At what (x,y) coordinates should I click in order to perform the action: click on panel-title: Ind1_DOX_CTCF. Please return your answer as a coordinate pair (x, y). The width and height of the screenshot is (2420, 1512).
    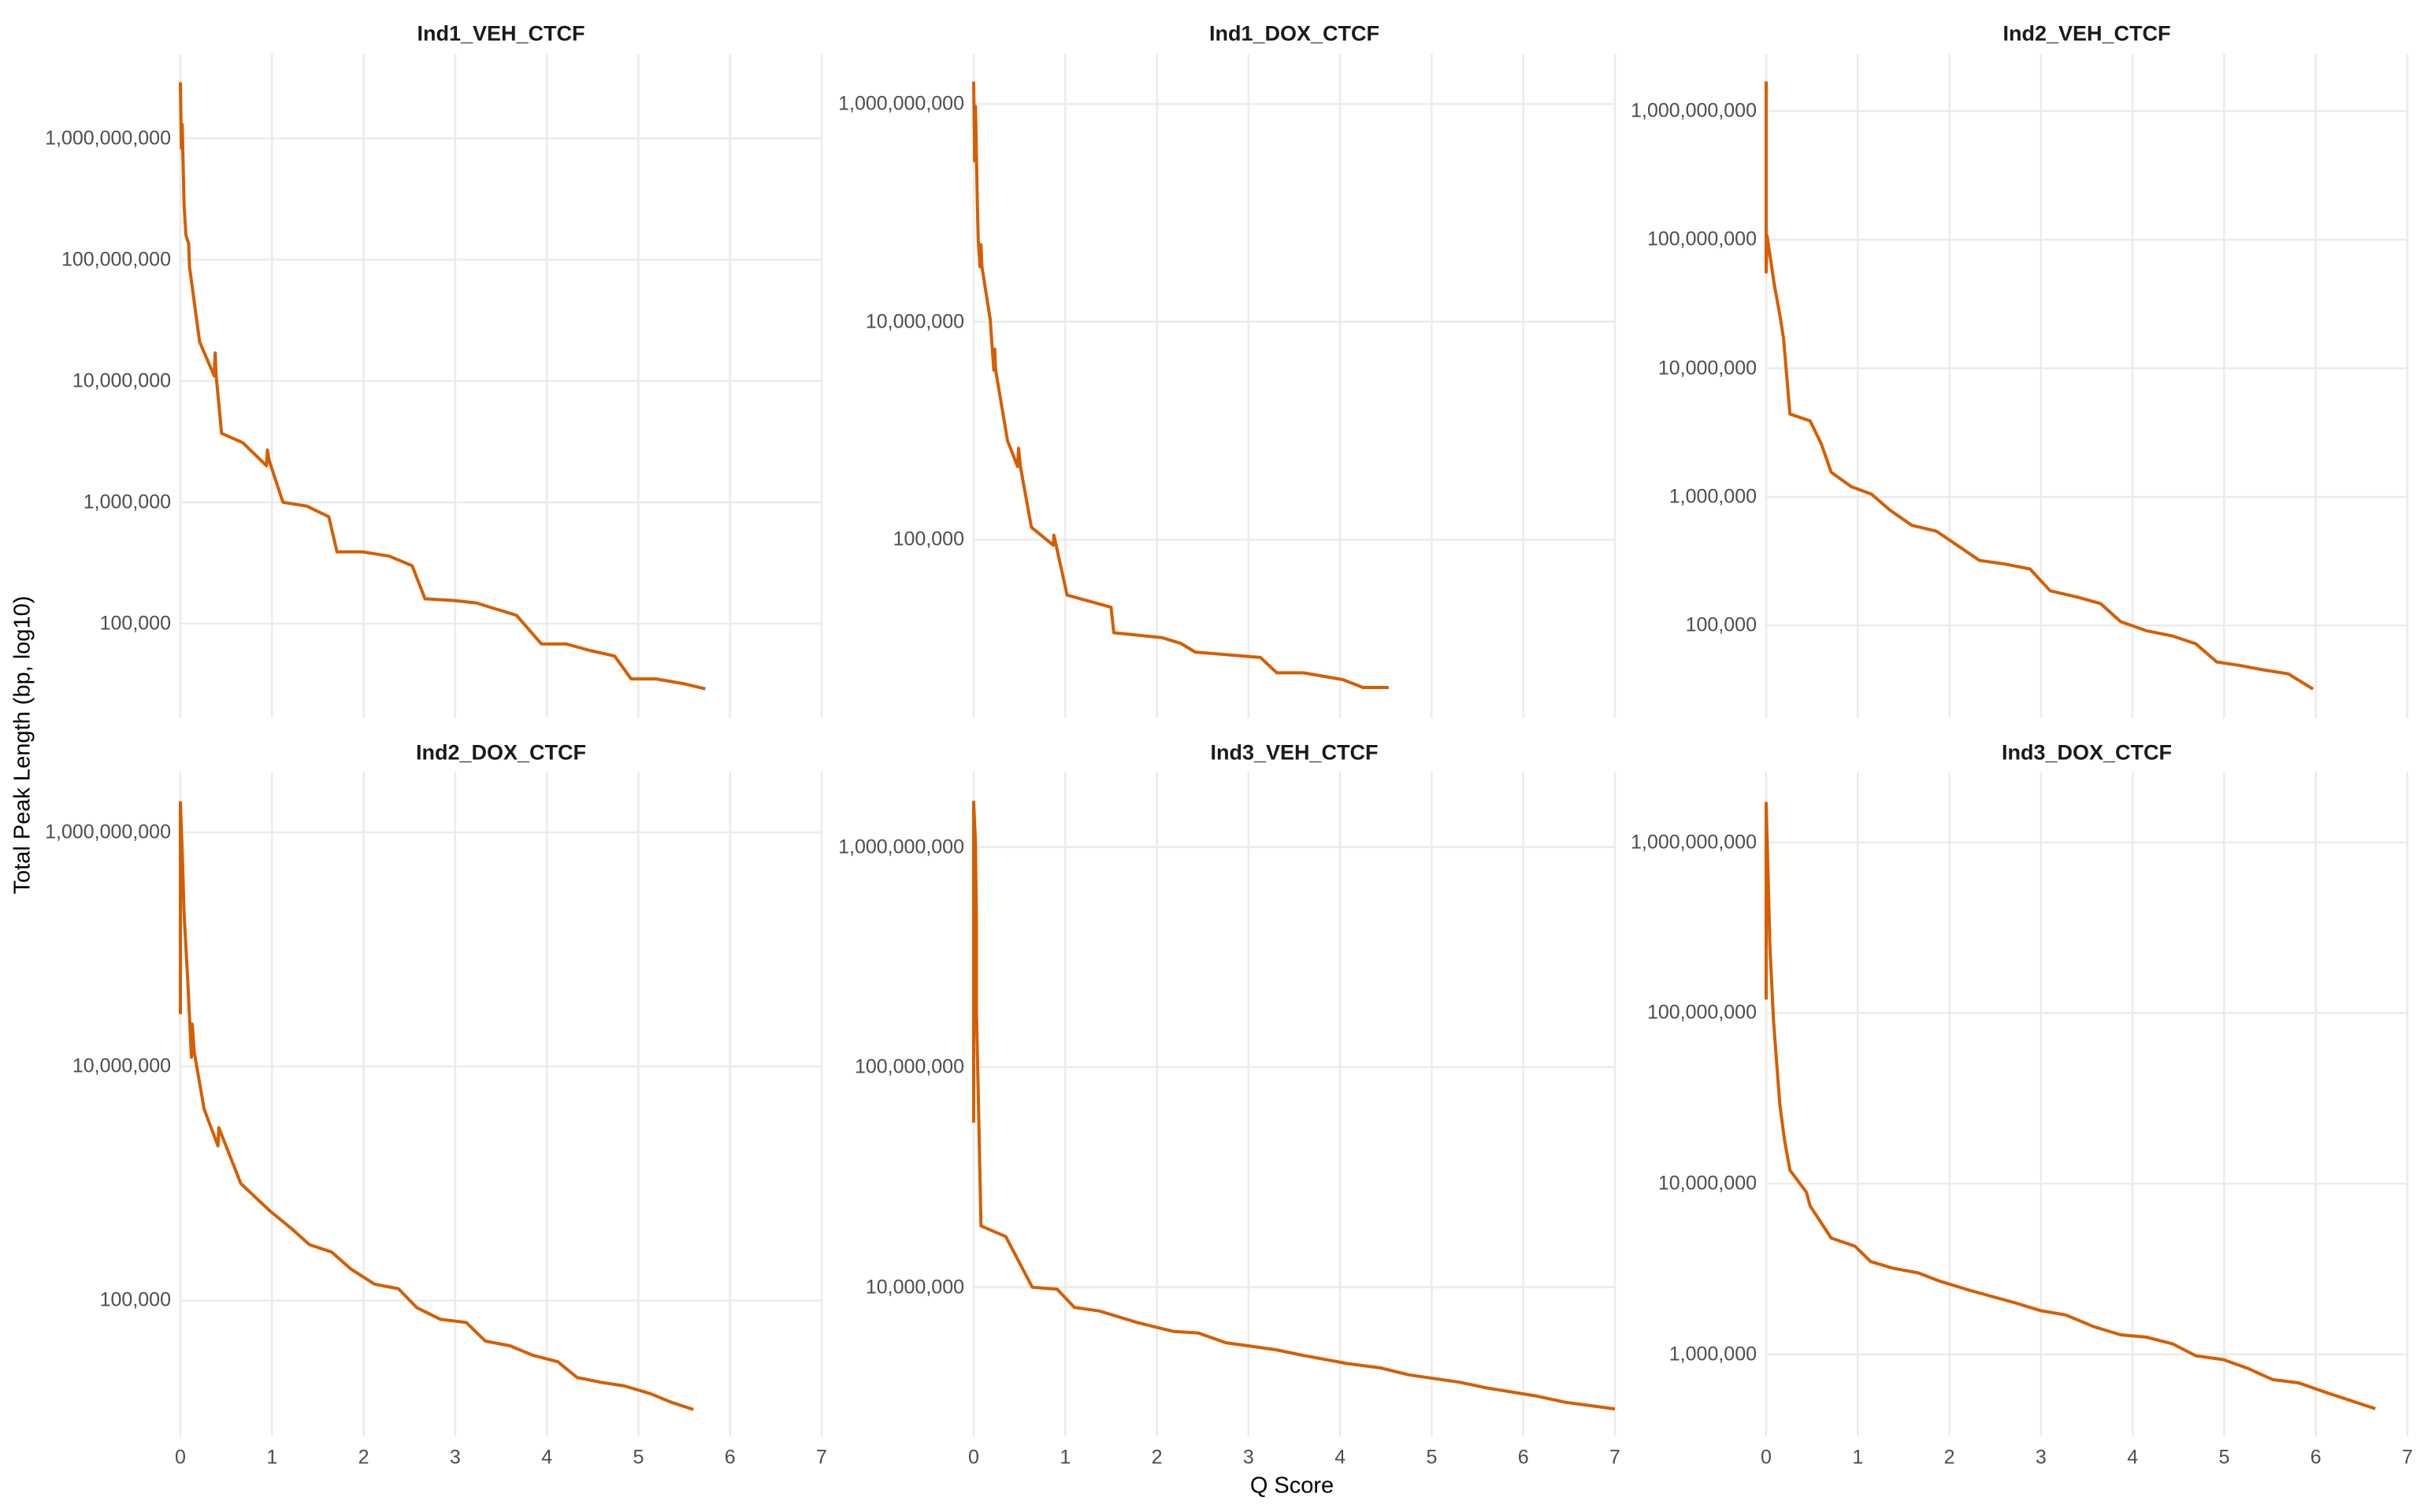
    Looking at the image, I should click on (1294, 33).